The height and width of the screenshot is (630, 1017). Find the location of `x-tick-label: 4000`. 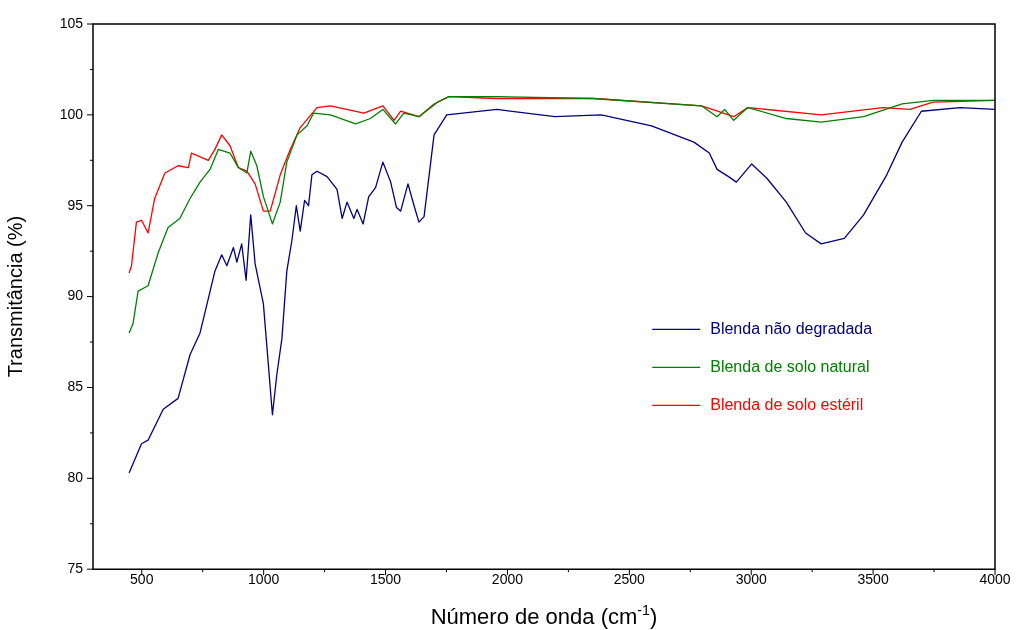

x-tick-label: 4000 is located at coordinates (995, 579).